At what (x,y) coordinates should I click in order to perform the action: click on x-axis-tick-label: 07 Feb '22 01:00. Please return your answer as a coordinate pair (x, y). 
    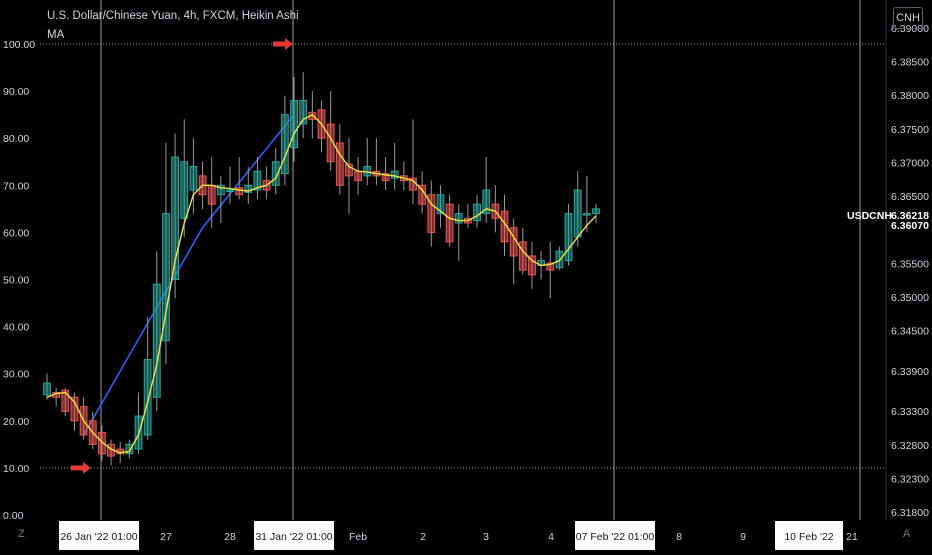
    Looking at the image, I should click on (615, 537).